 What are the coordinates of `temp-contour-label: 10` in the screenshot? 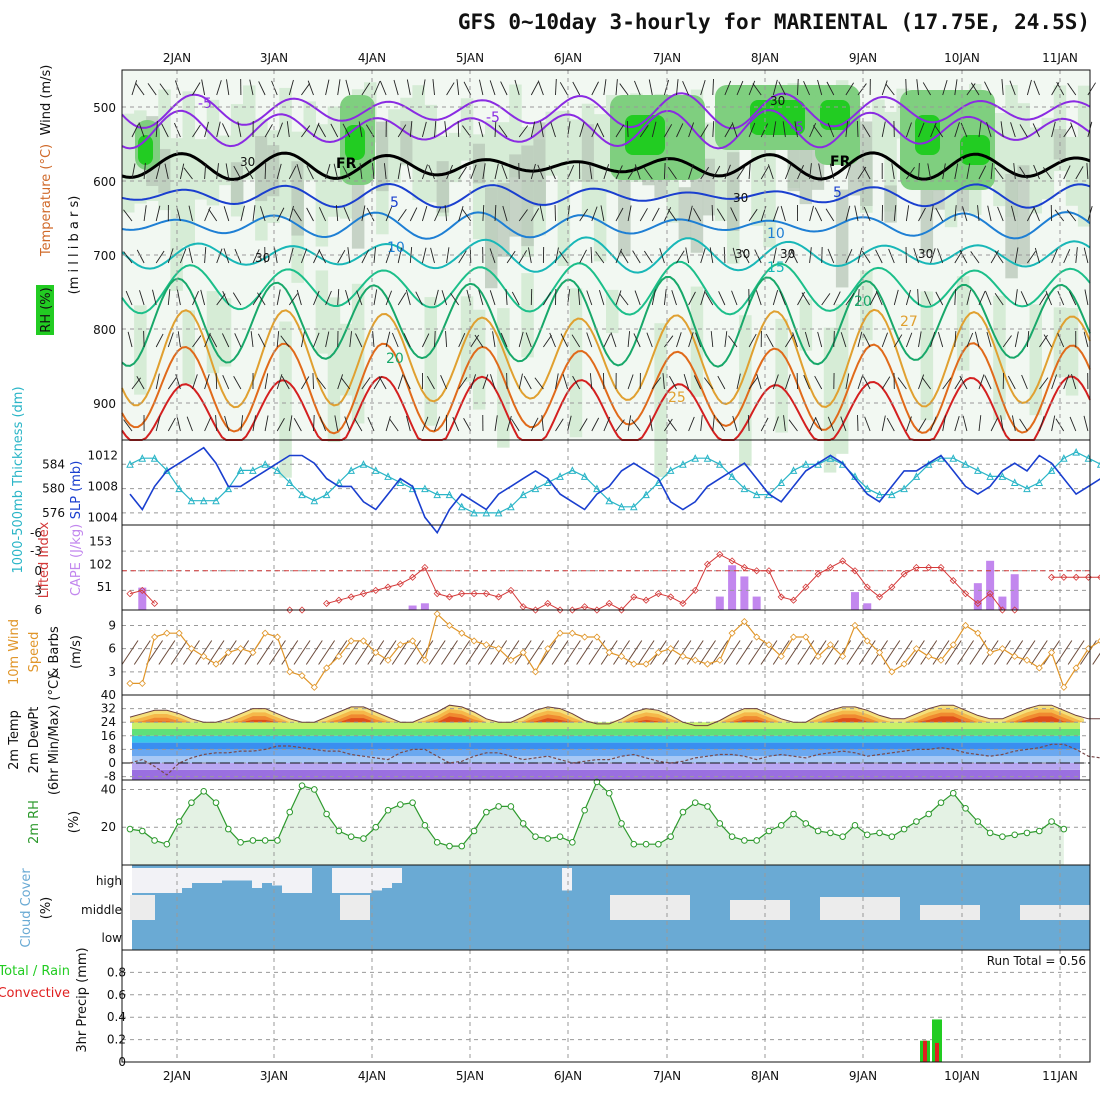 It's located at (396, 248).